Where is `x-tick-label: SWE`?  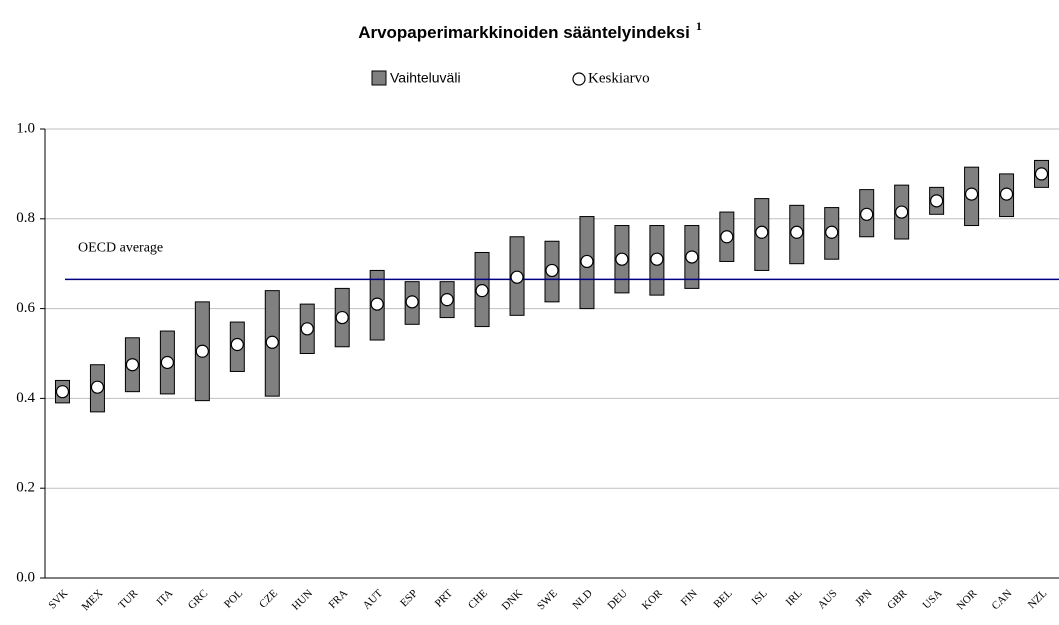 x-tick-label: SWE is located at coordinates (547, 599).